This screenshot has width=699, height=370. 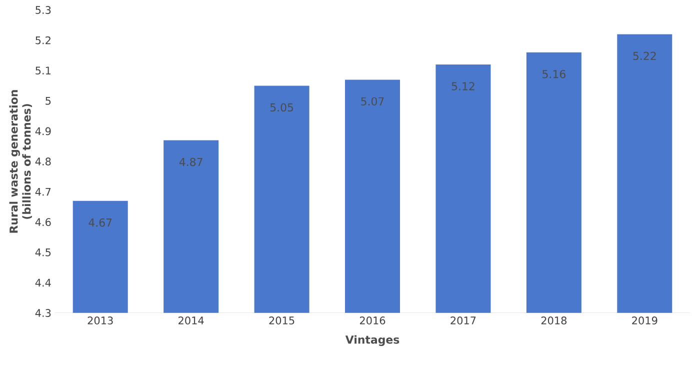 What do you see at coordinates (43, 70) in the screenshot?
I see `y-tick-label: 5.1` at bounding box center [43, 70].